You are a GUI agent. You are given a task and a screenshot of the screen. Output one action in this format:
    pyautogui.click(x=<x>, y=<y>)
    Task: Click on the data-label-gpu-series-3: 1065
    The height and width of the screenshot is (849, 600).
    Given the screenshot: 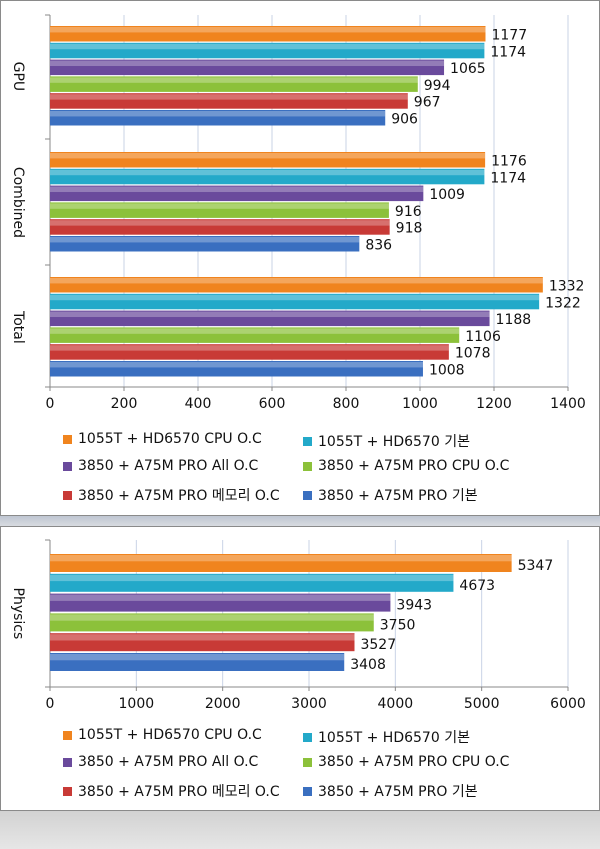 What is the action you would take?
    pyautogui.click(x=468, y=69)
    